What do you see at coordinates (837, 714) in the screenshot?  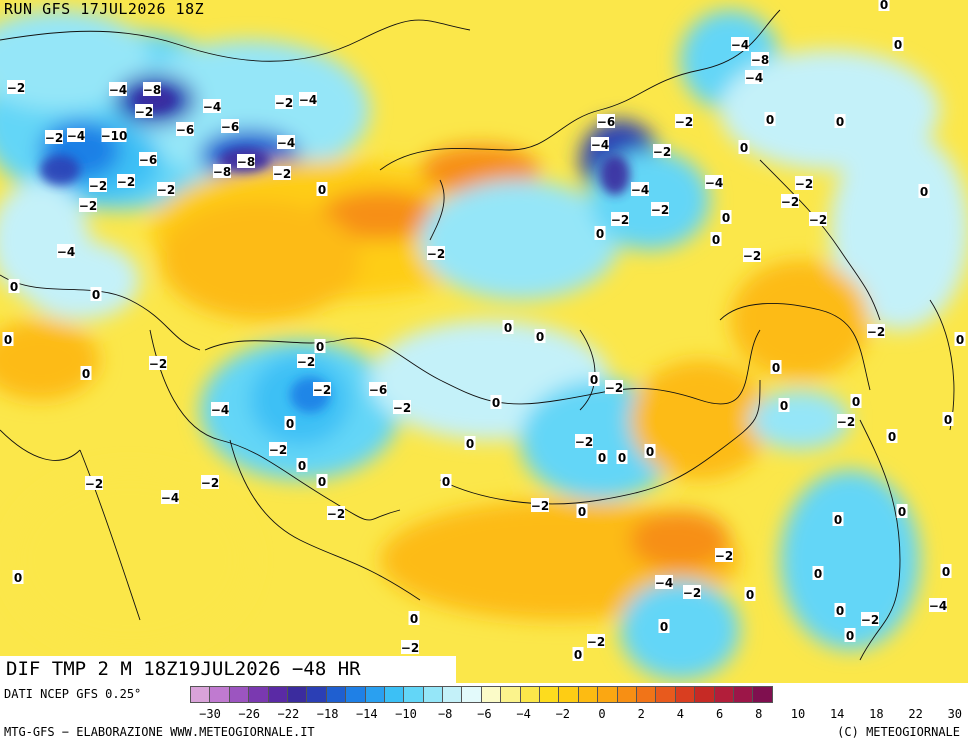 I see `scale-tick-label: 14` at bounding box center [837, 714].